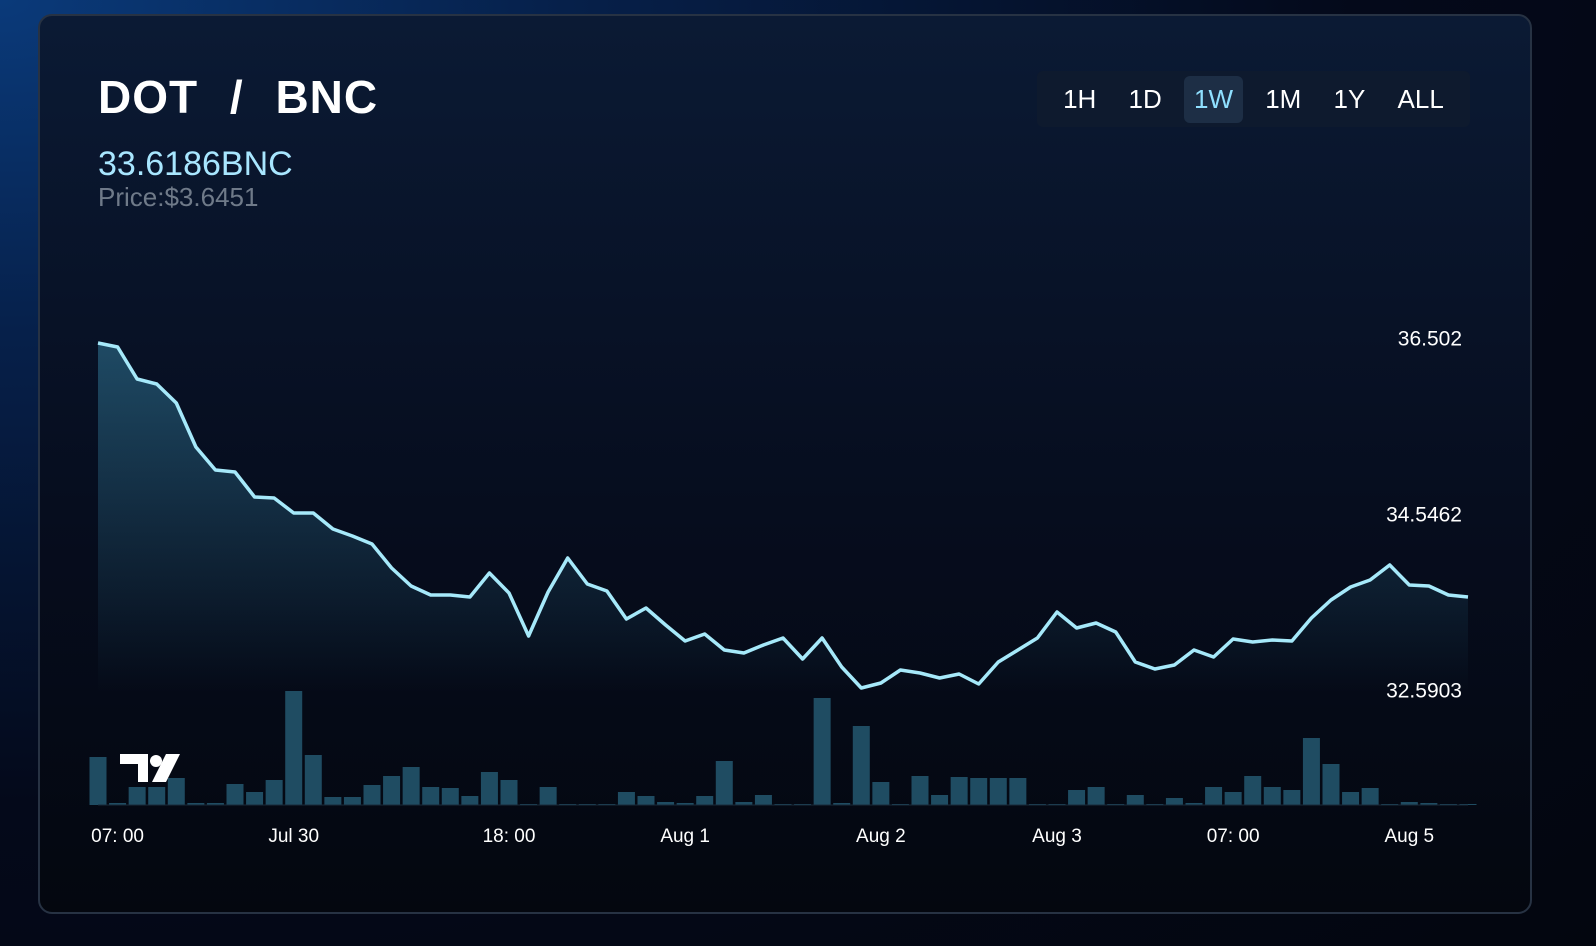  I want to click on y-tick-label: 34.5462, so click(1424, 515).